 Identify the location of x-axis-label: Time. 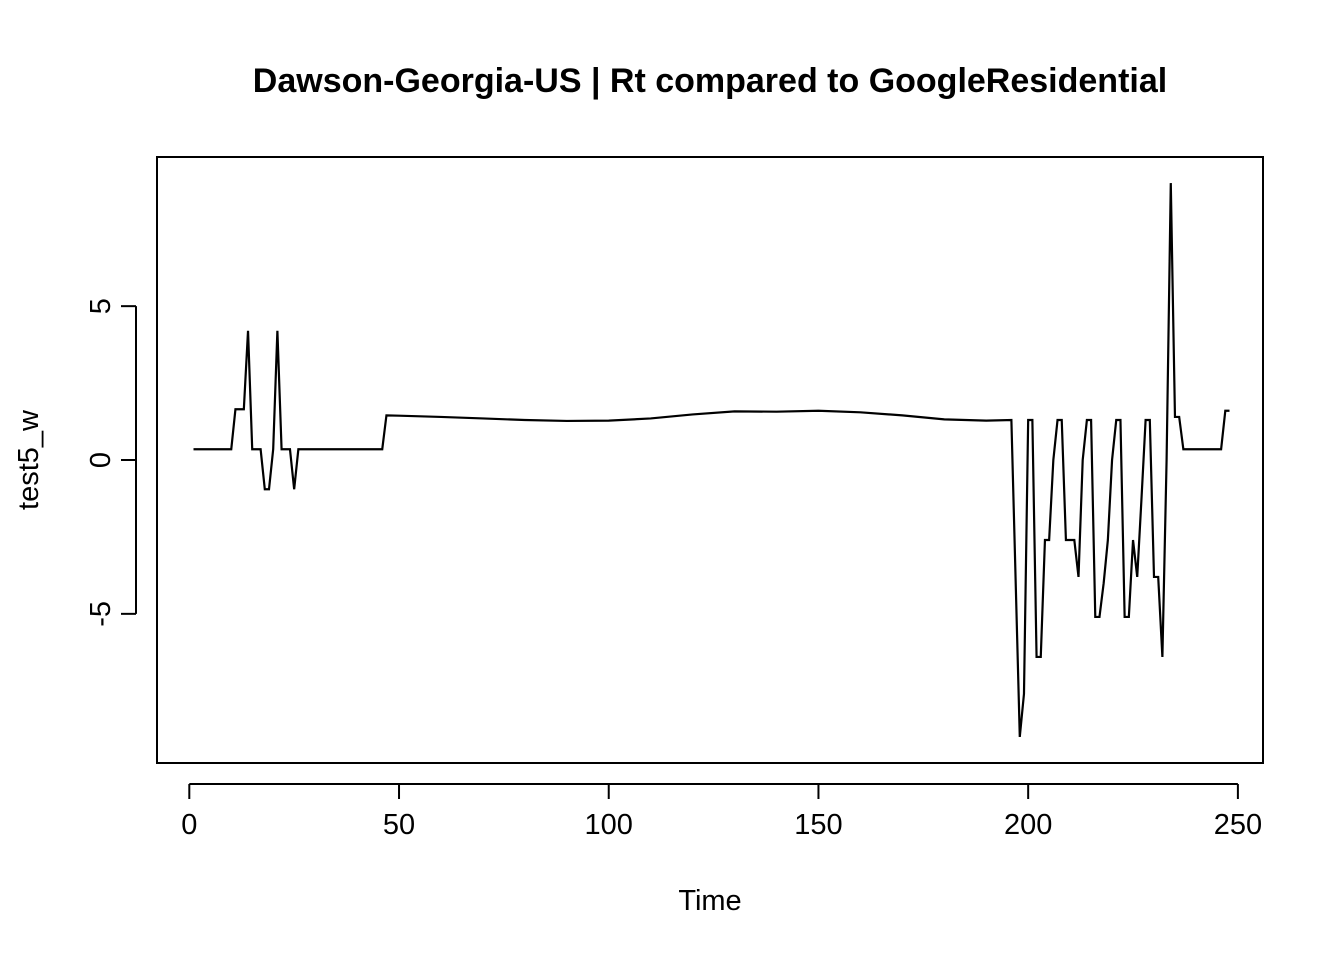
(709, 901).